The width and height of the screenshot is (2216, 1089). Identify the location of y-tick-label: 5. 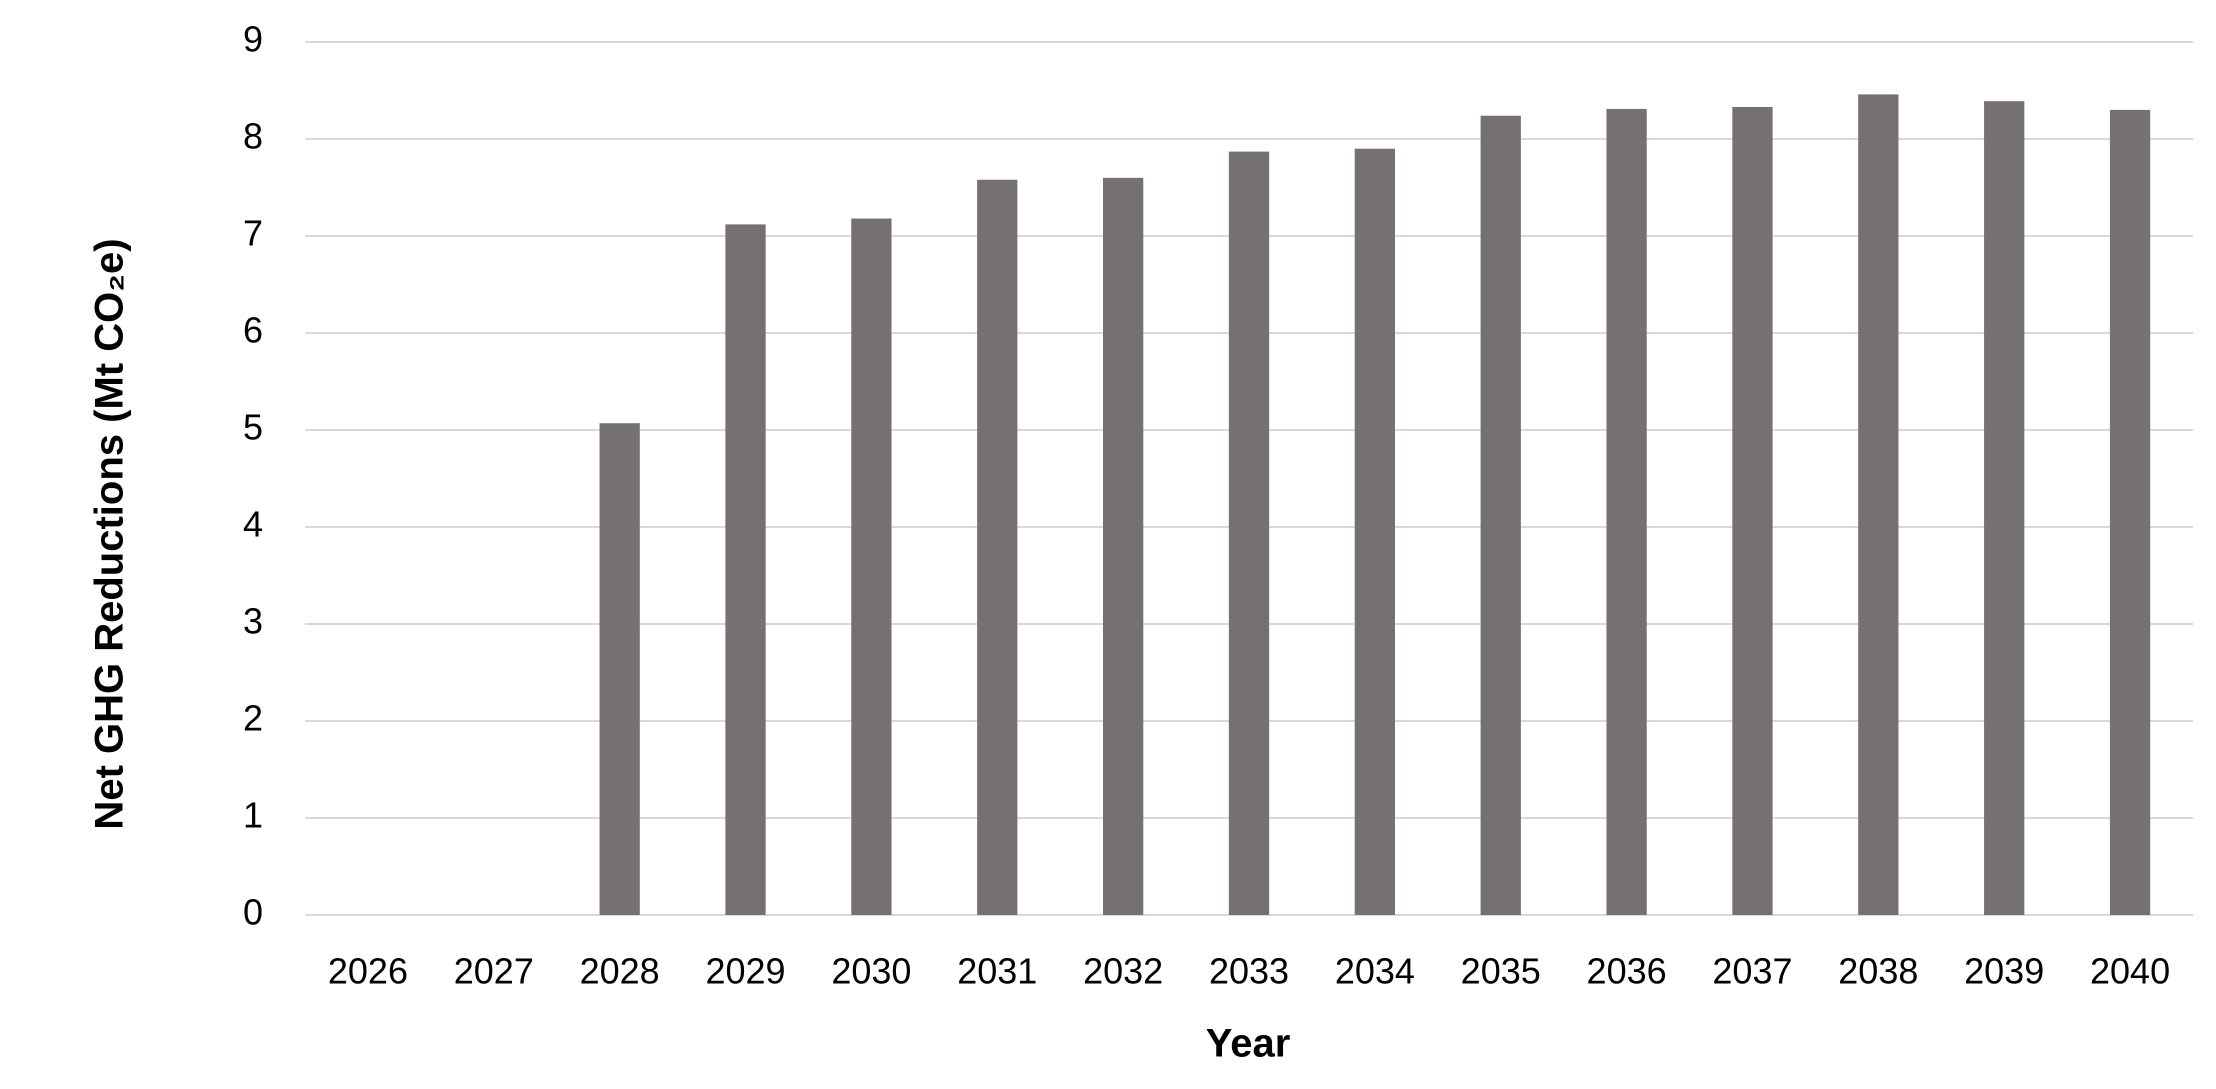
(253, 427).